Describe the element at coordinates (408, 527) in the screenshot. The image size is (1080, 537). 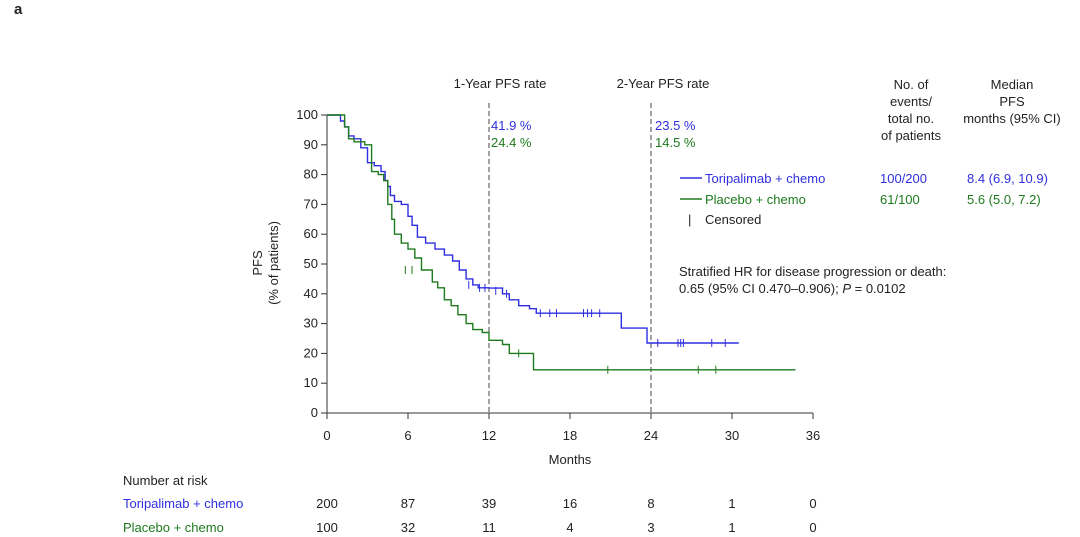
I see `risk-value: 32` at that location.